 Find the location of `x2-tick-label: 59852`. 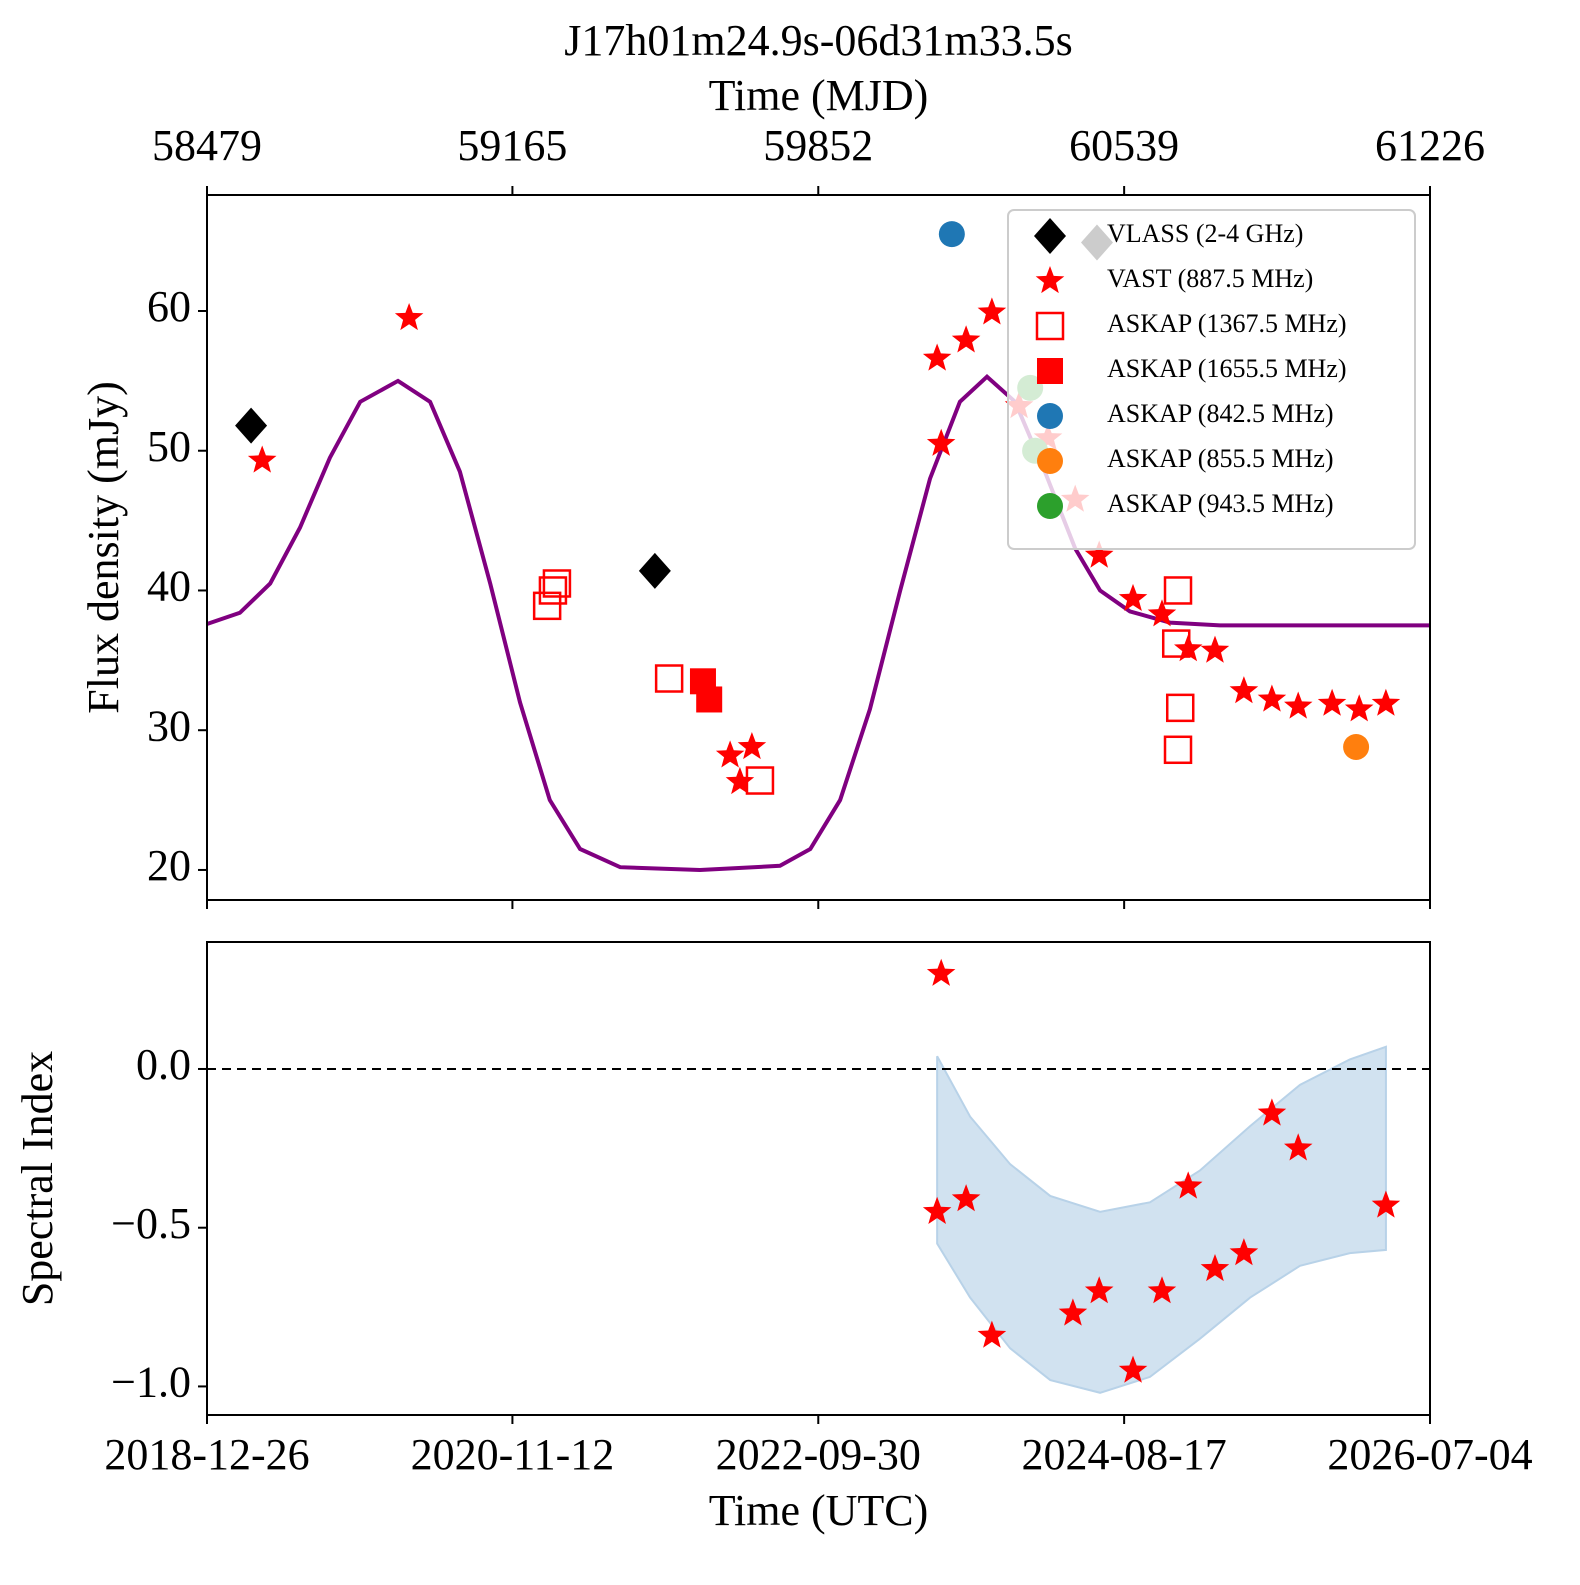

x2-tick-label: 59852 is located at coordinates (818, 145).